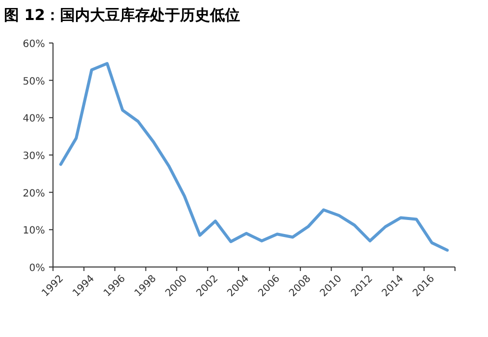 This screenshot has width=488, height=337. What do you see at coordinates (33, 82) in the screenshot?
I see `y-tick-label: 50%` at bounding box center [33, 82].